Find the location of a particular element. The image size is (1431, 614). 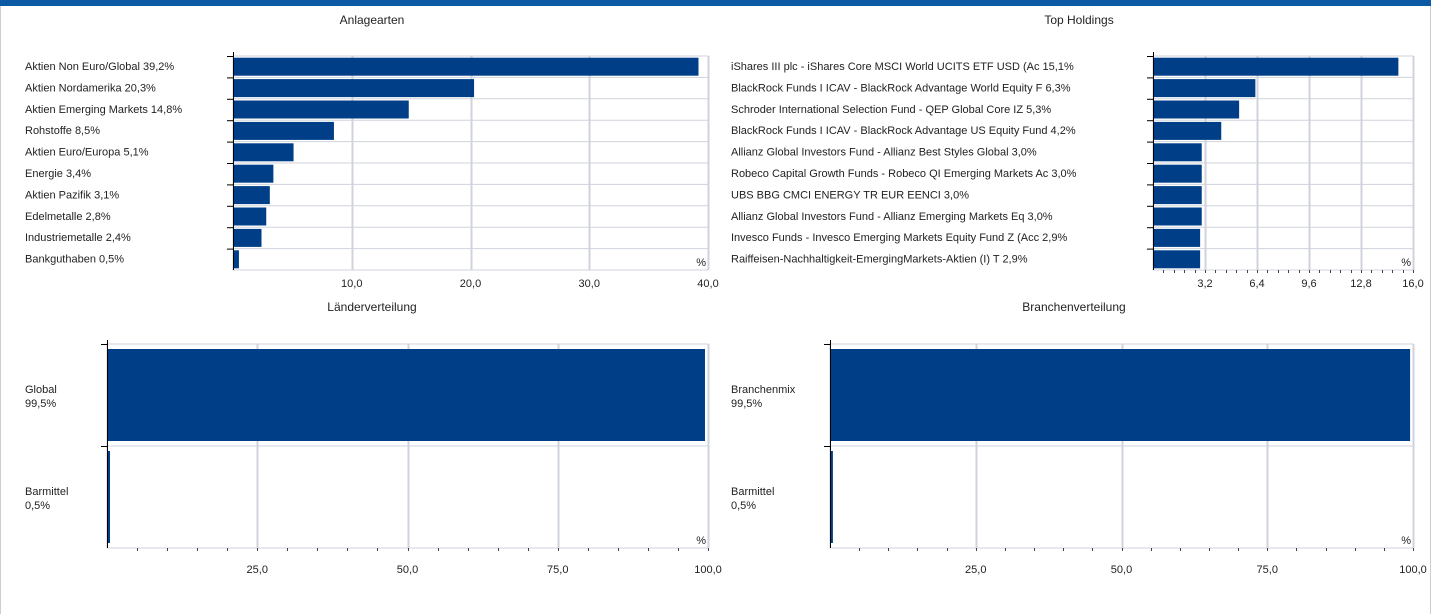

category-label: Branchenmix is located at coordinates (763, 390).